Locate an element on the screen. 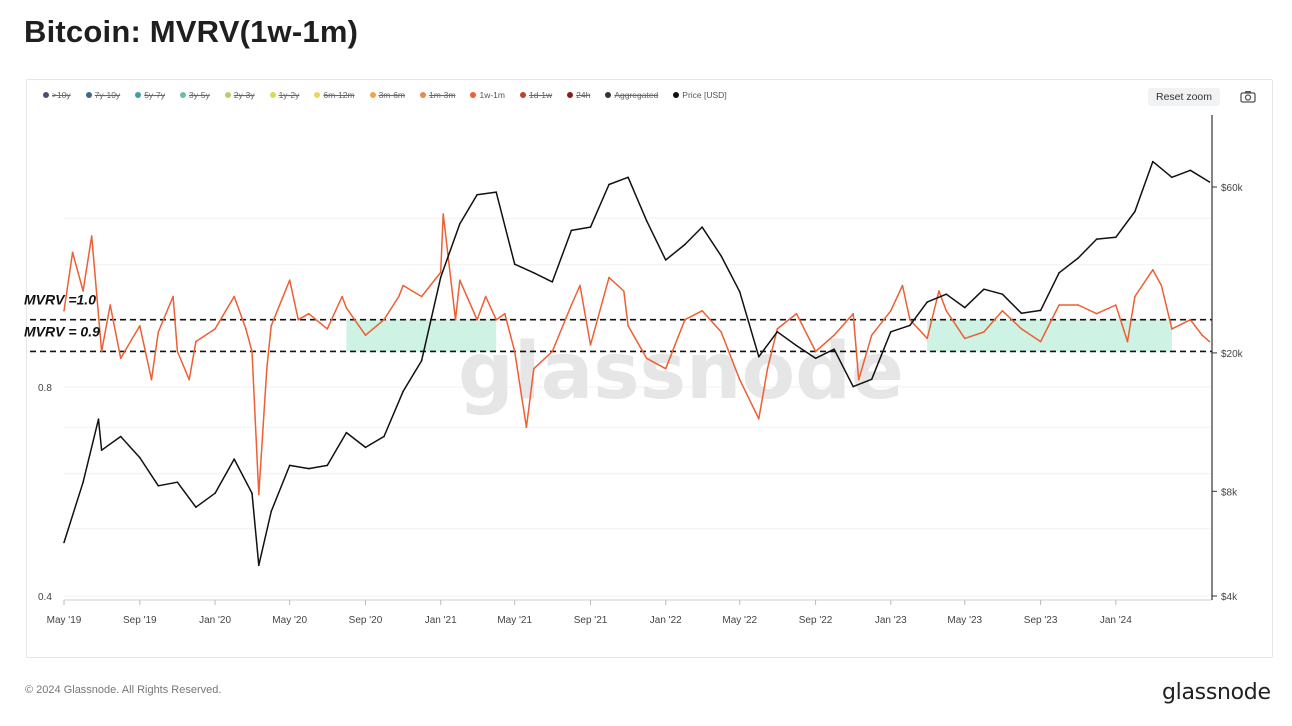 This screenshot has width=1292, height=726. brand-logo: glassnode is located at coordinates (1216, 692).